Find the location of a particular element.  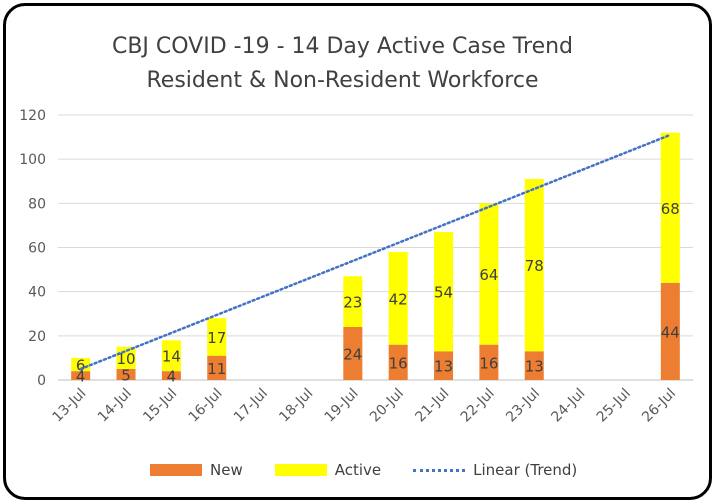

data-label-active: 42 is located at coordinates (398, 299).